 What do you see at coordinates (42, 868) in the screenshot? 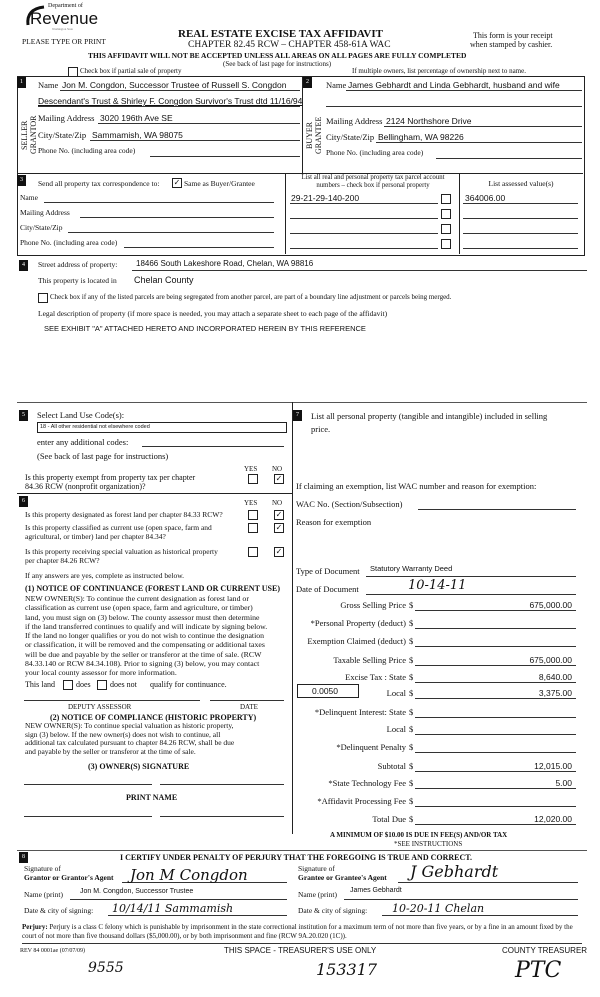
I see `grantor-sig-label: Signature of` at bounding box center [42, 868].